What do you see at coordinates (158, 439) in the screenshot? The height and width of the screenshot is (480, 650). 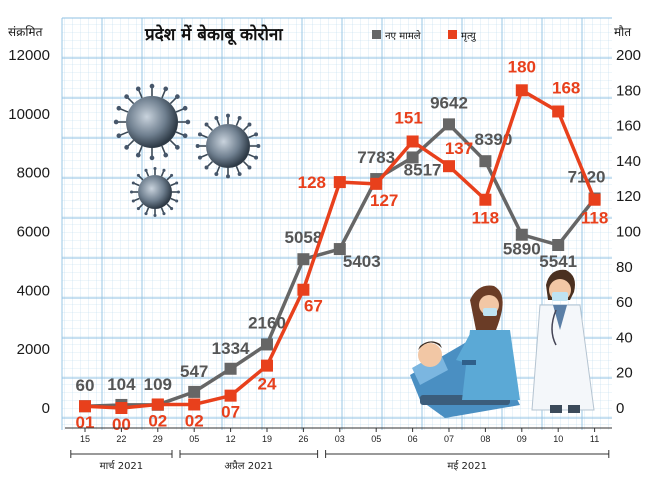 I see `x-tick-label: 29` at bounding box center [158, 439].